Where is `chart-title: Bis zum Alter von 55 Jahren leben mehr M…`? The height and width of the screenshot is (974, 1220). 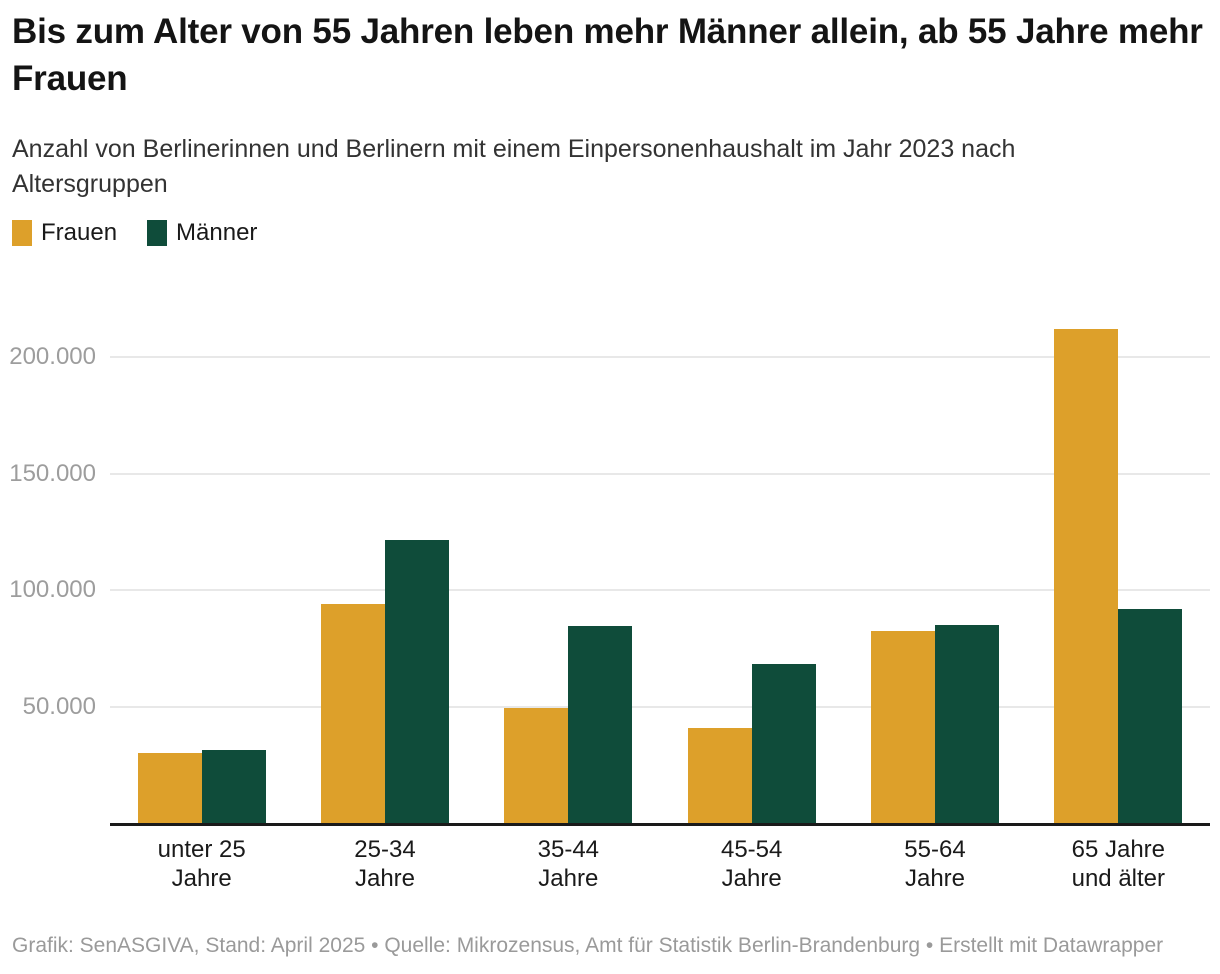 chart-title: Bis zum Alter von 55 Jahren leben mehr M… is located at coordinates (607, 55).